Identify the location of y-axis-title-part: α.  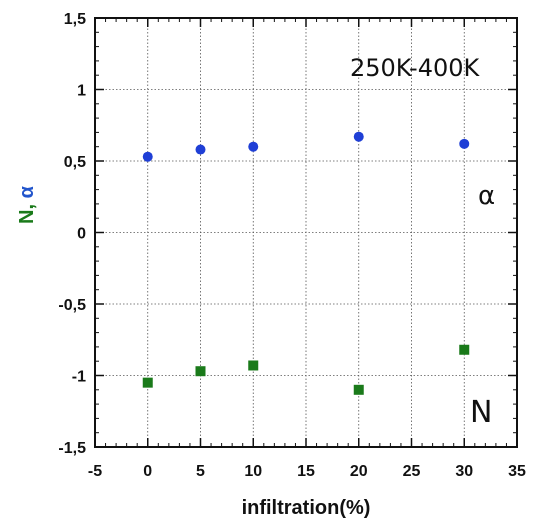
(27, 191).